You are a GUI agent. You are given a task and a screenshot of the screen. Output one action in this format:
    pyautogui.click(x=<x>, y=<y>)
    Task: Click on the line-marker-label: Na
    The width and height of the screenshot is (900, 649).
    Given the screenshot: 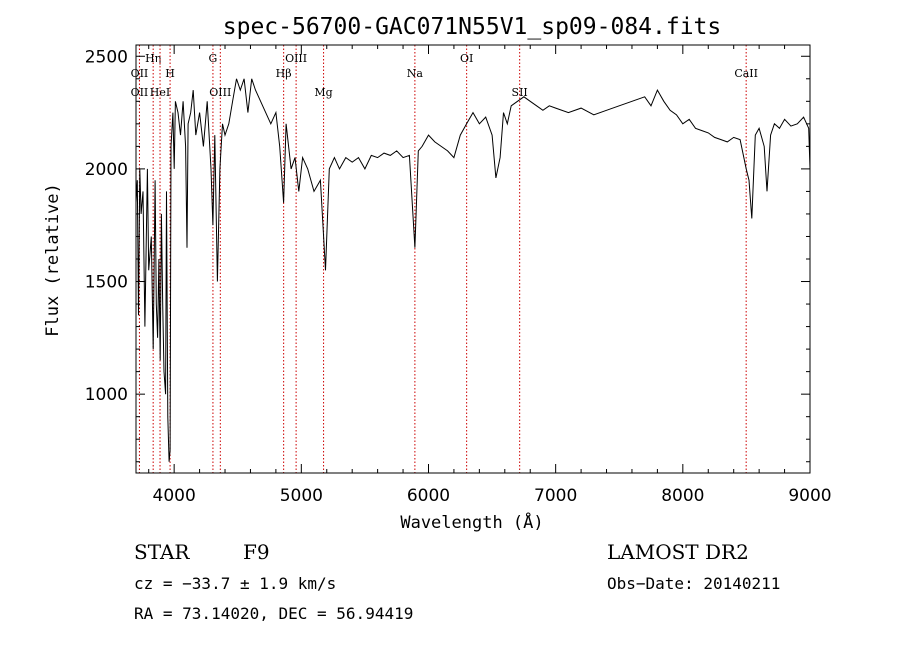 What is the action you would take?
    pyautogui.click(x=415, y=73)
    